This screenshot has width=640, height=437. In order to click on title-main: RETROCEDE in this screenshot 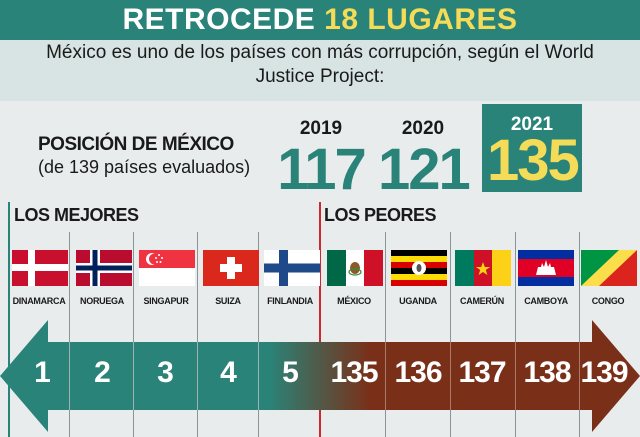, I will do `click(223, 19)`.